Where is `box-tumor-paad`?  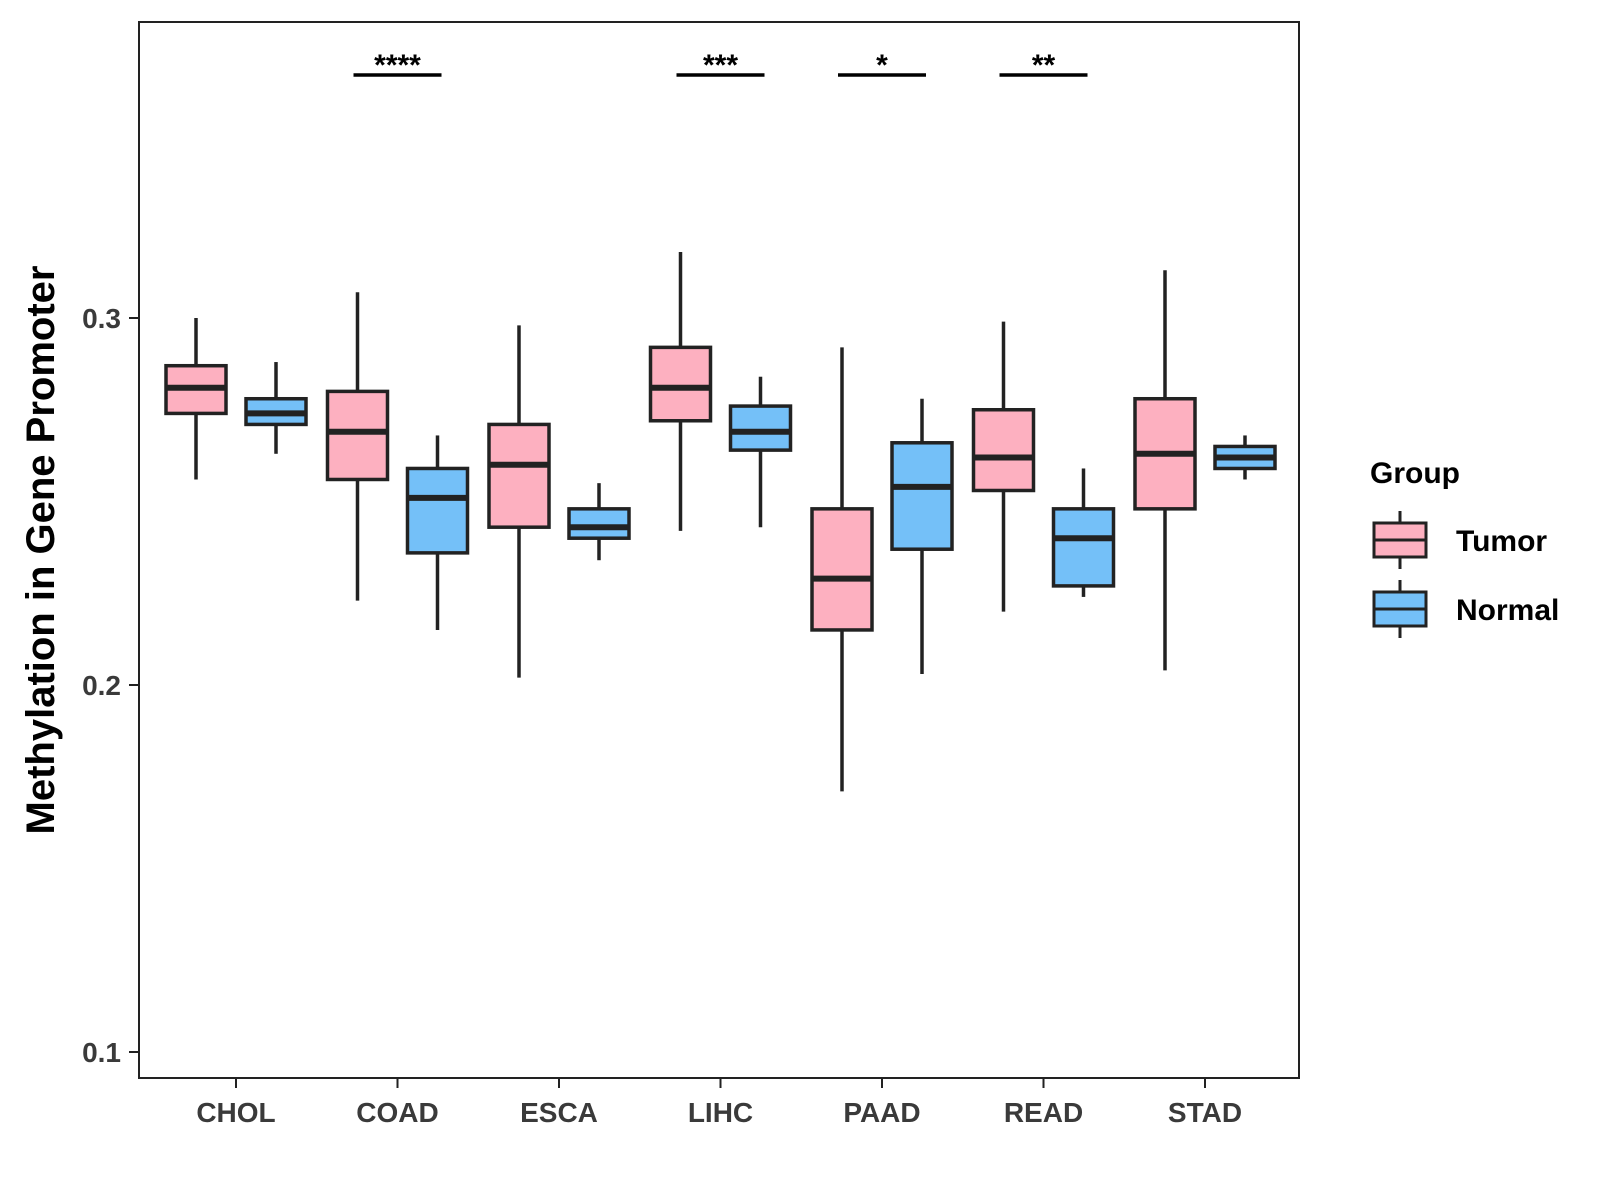 box-tumor-paad is located at coordinates (842, 569).